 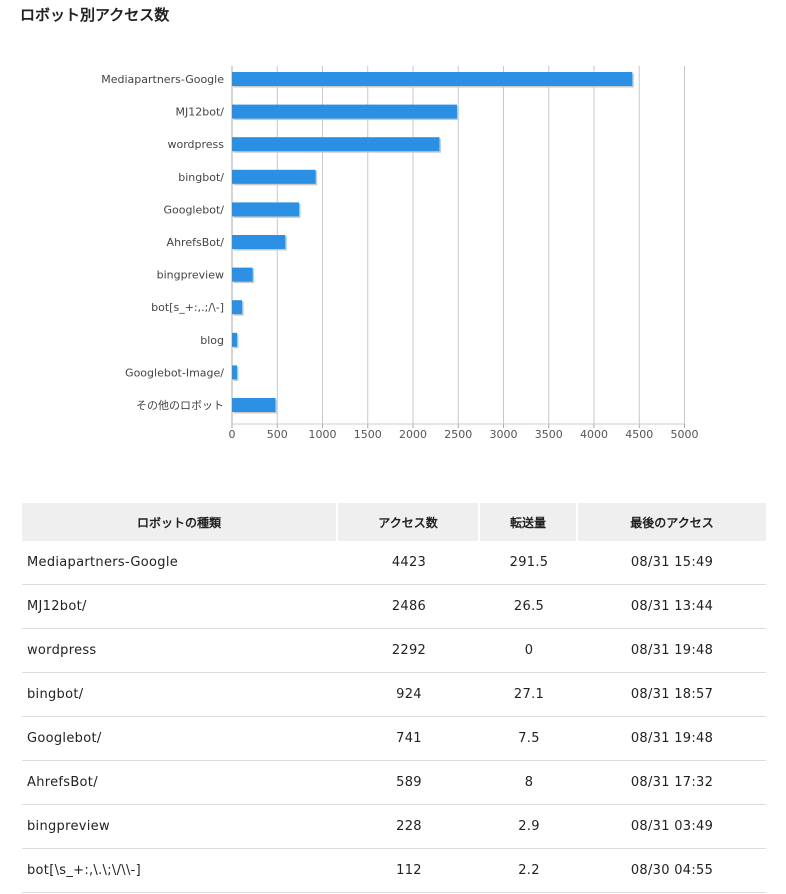 What do you see at coordinates (196, 242) in the screenshot?
I see `category-label: AhrefsBot/` at bounding box center [196, 242].